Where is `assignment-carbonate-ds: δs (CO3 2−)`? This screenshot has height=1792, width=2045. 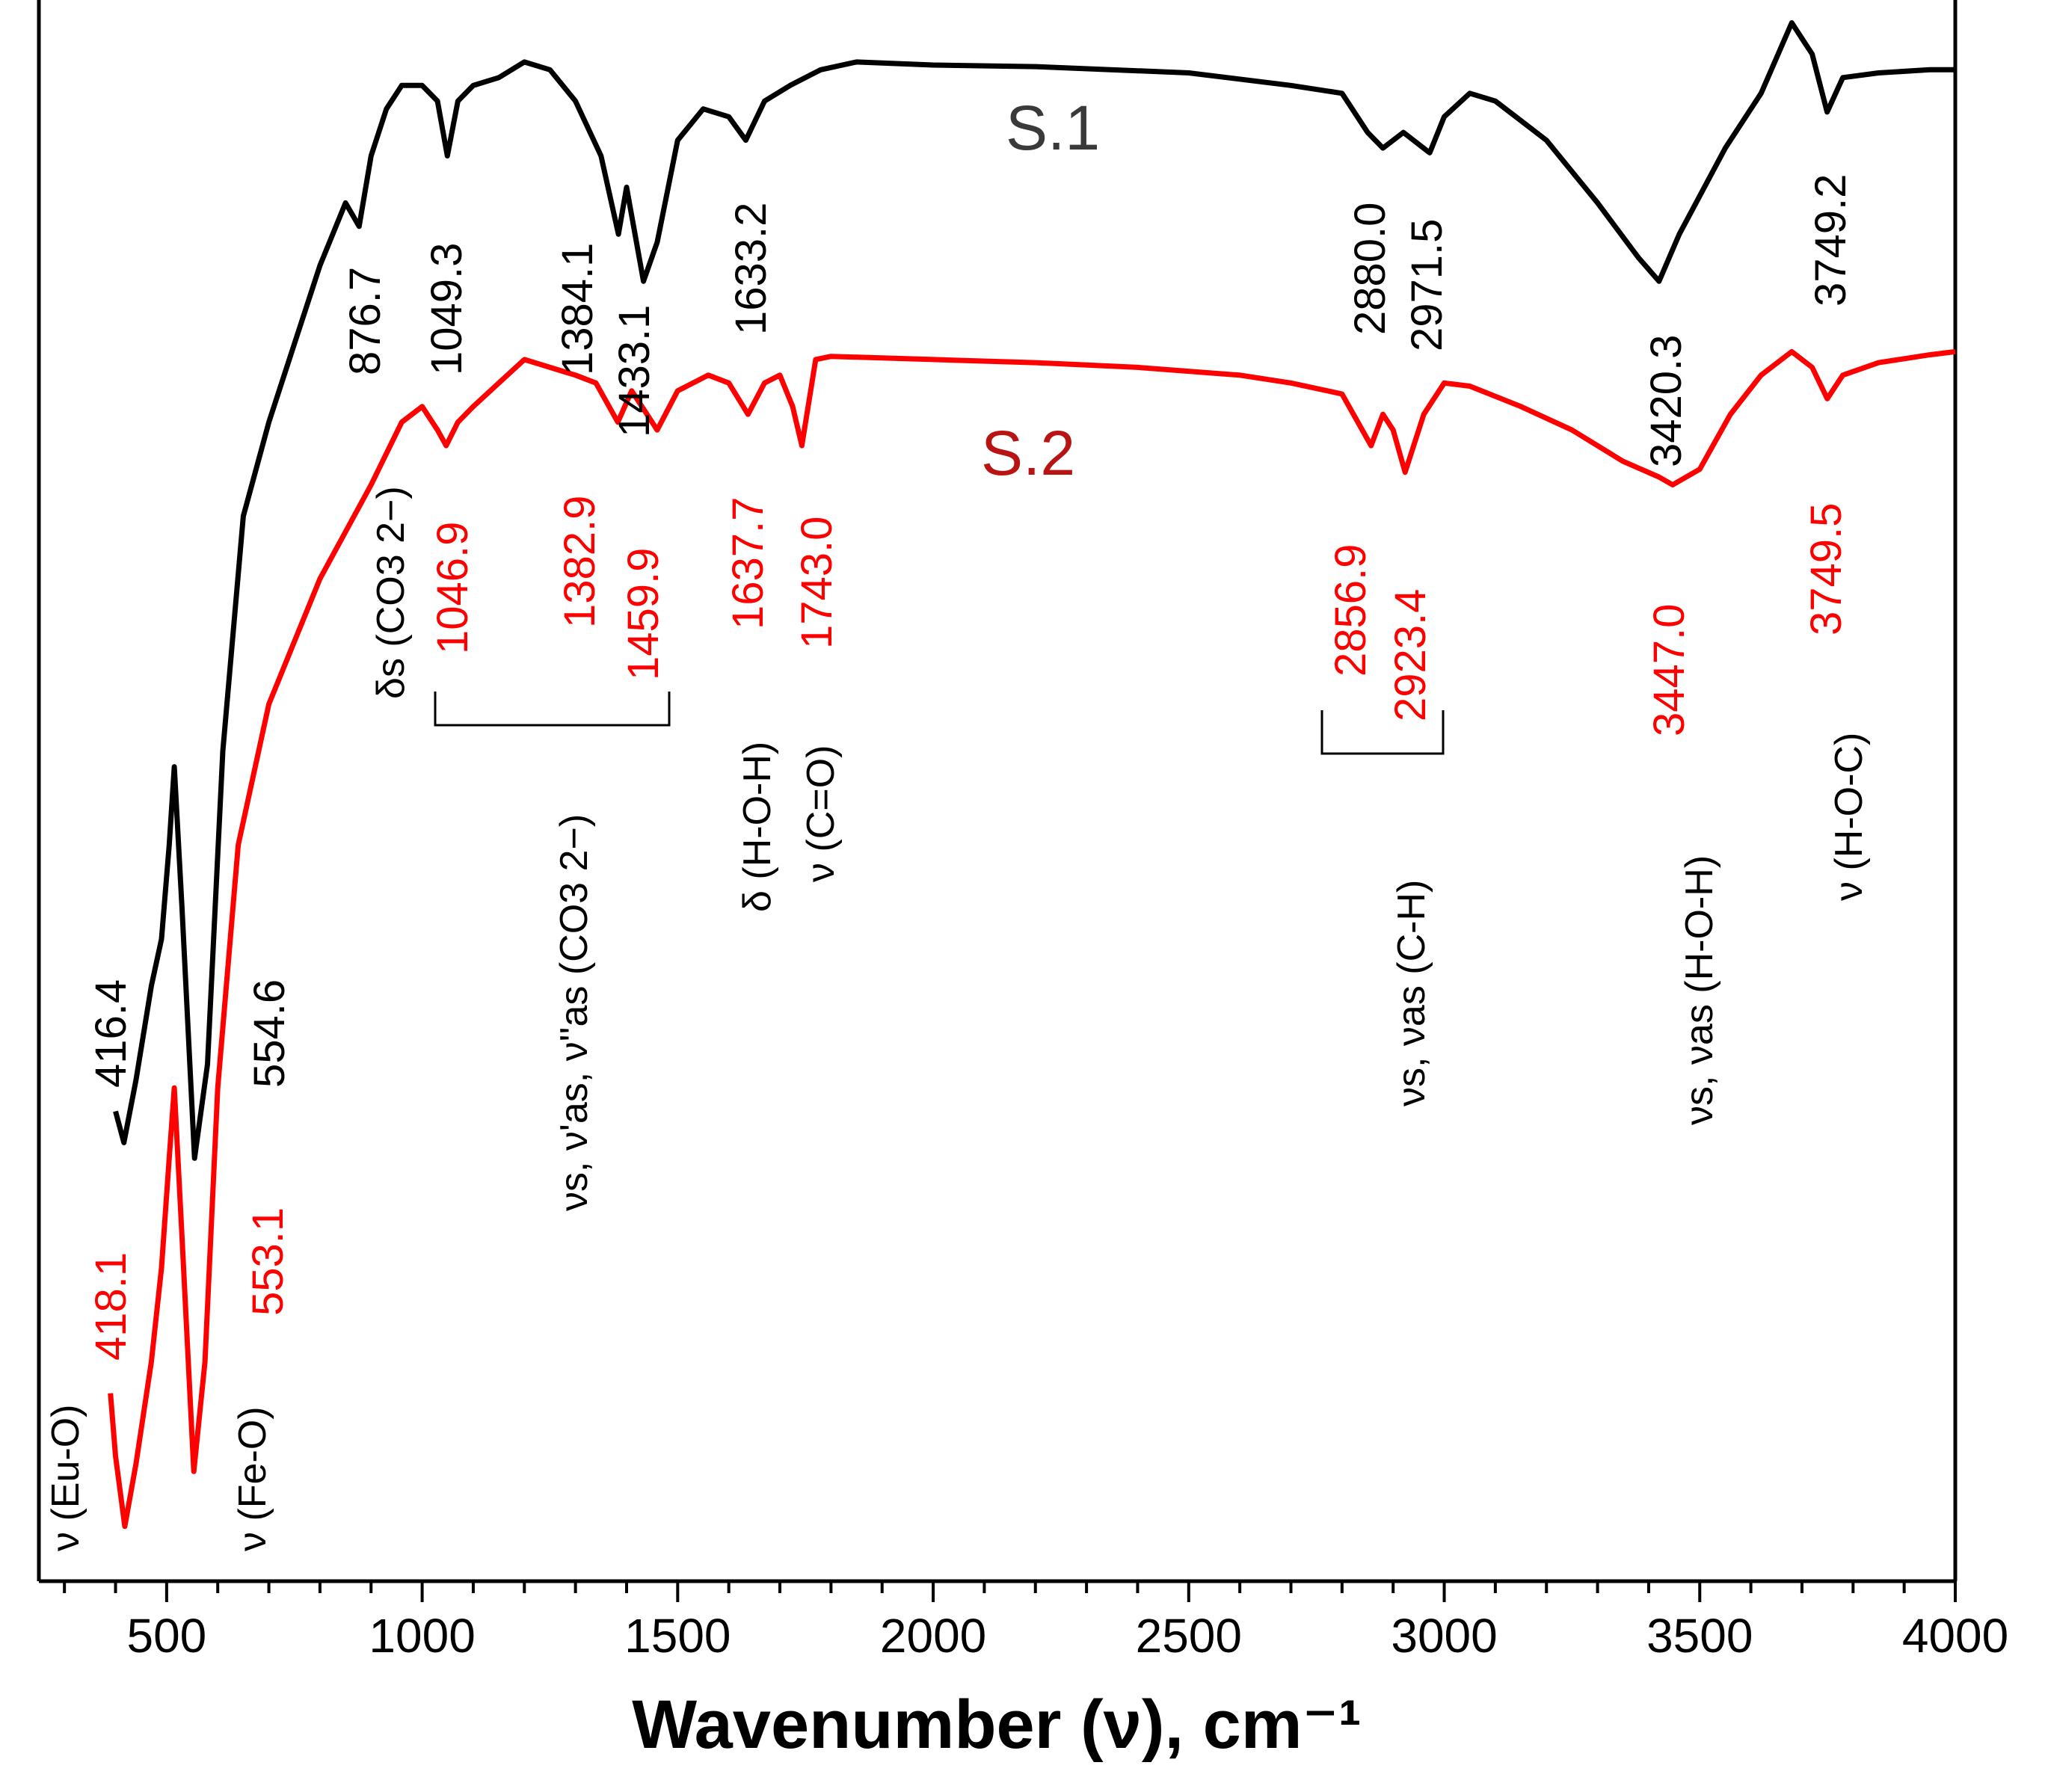 assignment-carbonate-ds: δs (CO3 2−) is located at coordinates (391, 592).